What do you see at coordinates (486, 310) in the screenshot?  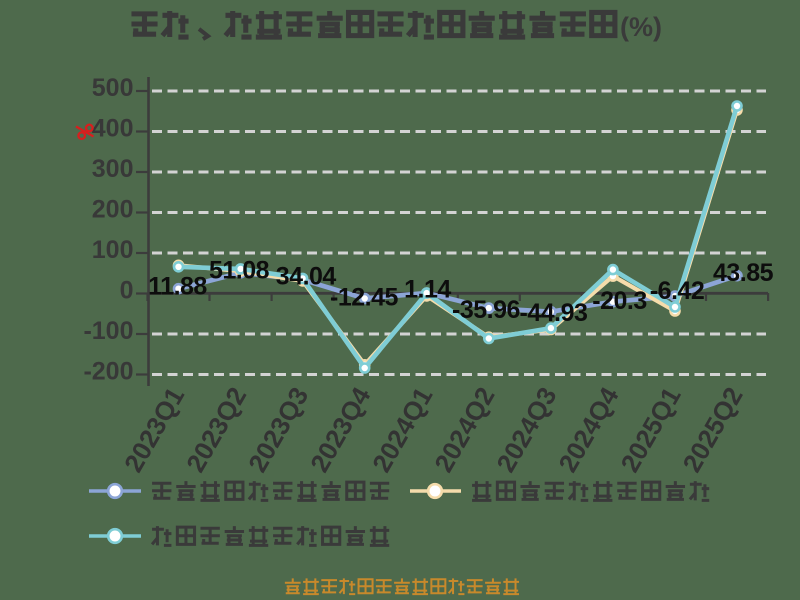 I see `svg-text: -35.96` at bounding box center [486, 310].